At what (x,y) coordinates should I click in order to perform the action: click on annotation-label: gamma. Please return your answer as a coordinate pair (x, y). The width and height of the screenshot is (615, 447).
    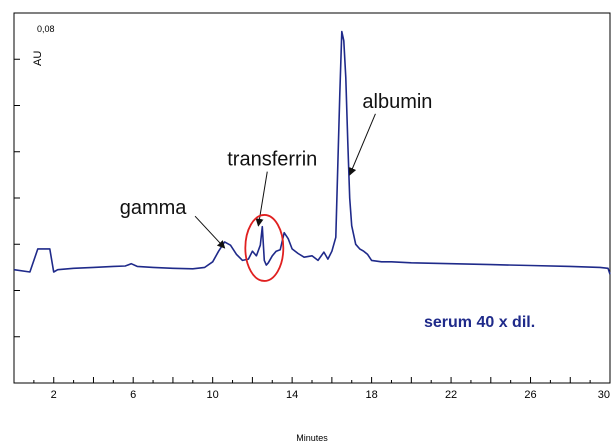
    Looking at the image, I should click on (154, 208).